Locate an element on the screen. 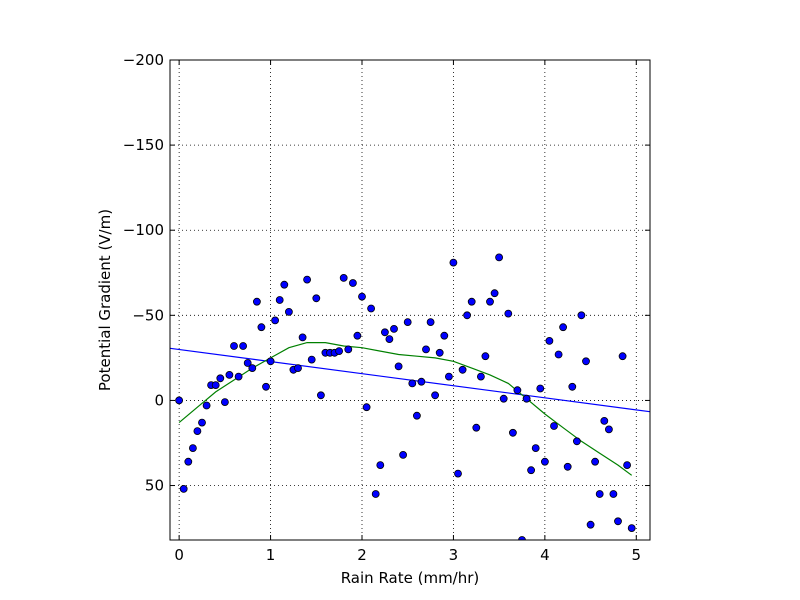 This screenshot has width=800, height=600. x-tick-label: 3 is located at coordinates (454, 555).